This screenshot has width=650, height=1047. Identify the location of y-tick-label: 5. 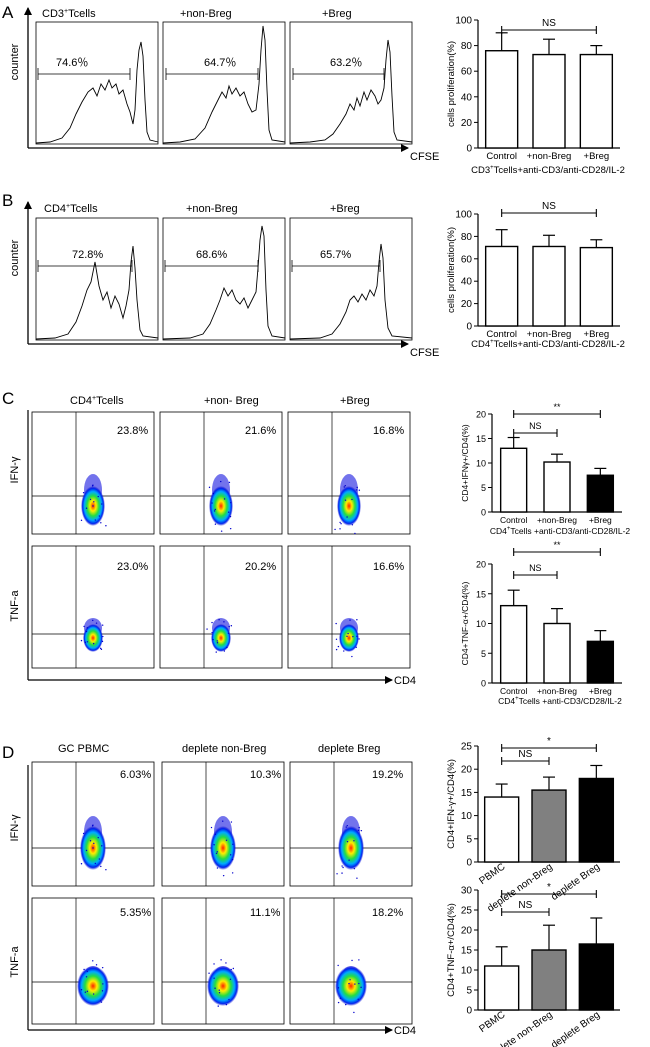
(483, 488).